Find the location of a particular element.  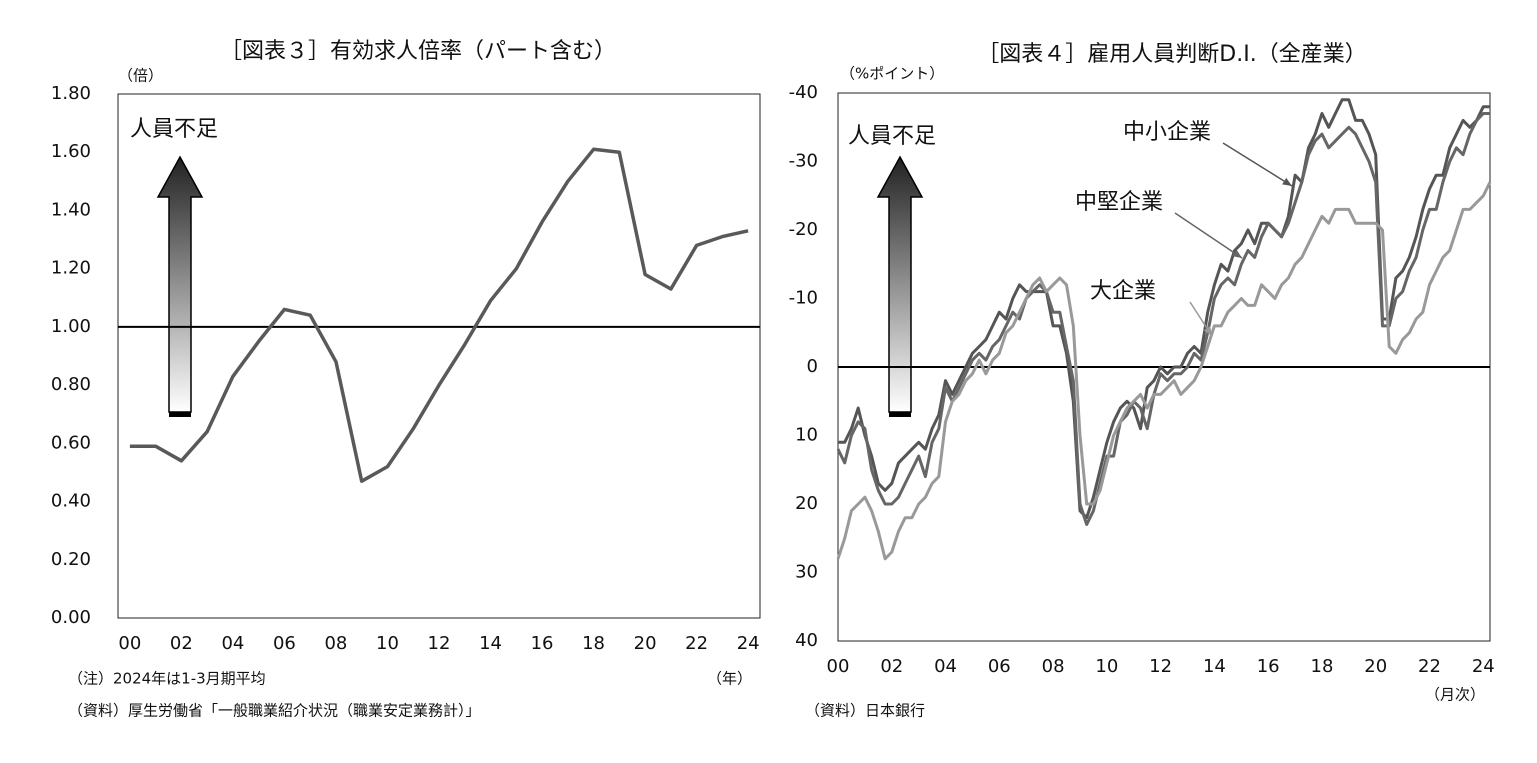

y-tick-label: 40 is located at coordinates (806, 640).